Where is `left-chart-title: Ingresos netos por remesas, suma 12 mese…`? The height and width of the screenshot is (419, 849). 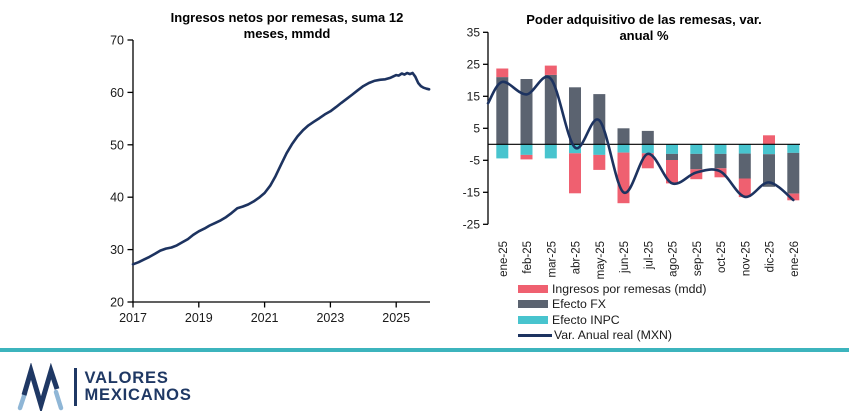 left-chart-title: Ingresos netos por remesas, suma 12 mese… is located at coordinates (287, 26).